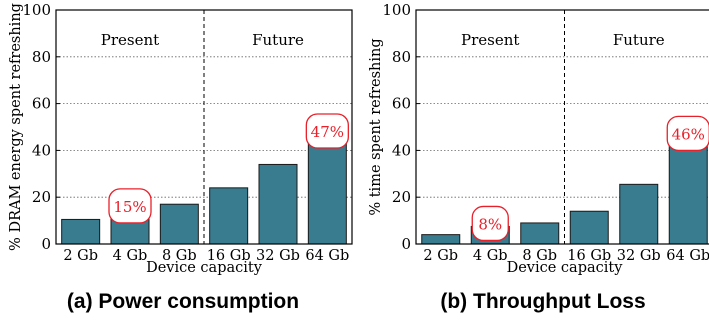 Image resolution: width=709 pixels, height=322 pixels. I want to click on callout-label: 46%, so click(688, 134).